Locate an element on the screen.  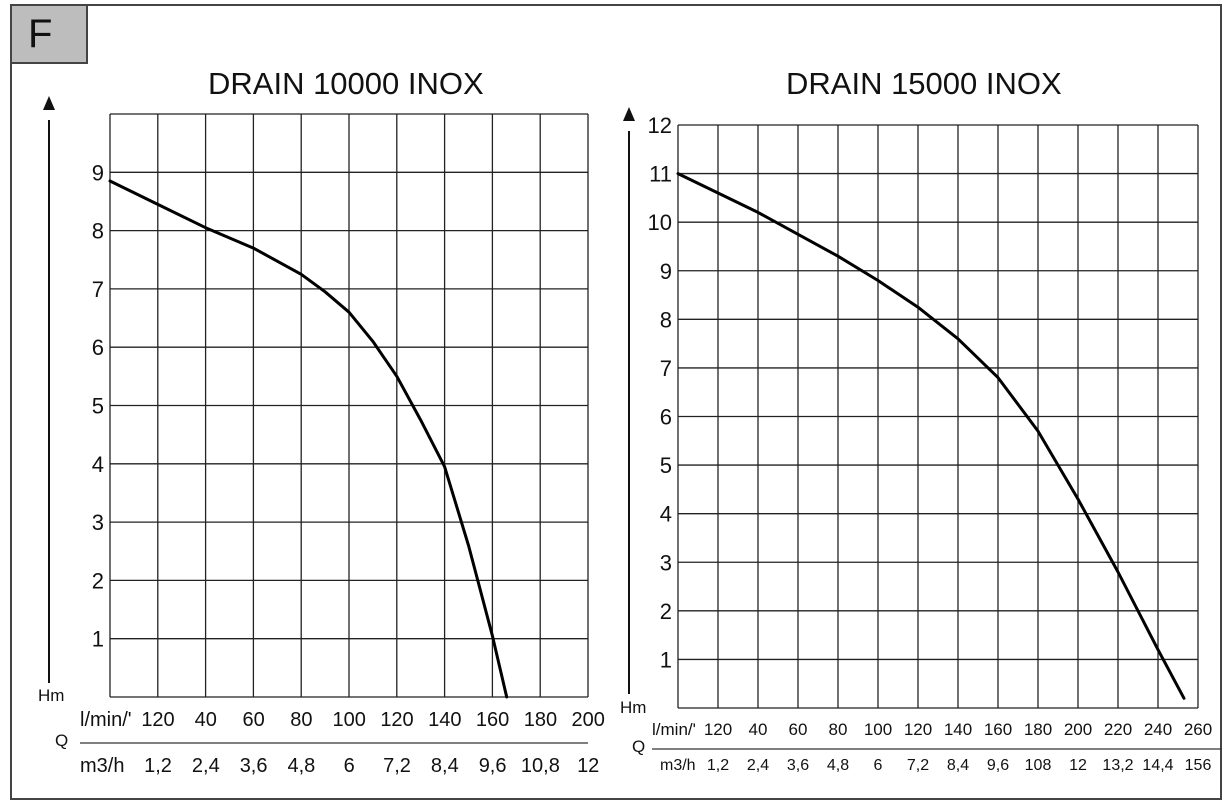
x-tick-label-secondary: 10,8 is located at coordinates (540, 766).